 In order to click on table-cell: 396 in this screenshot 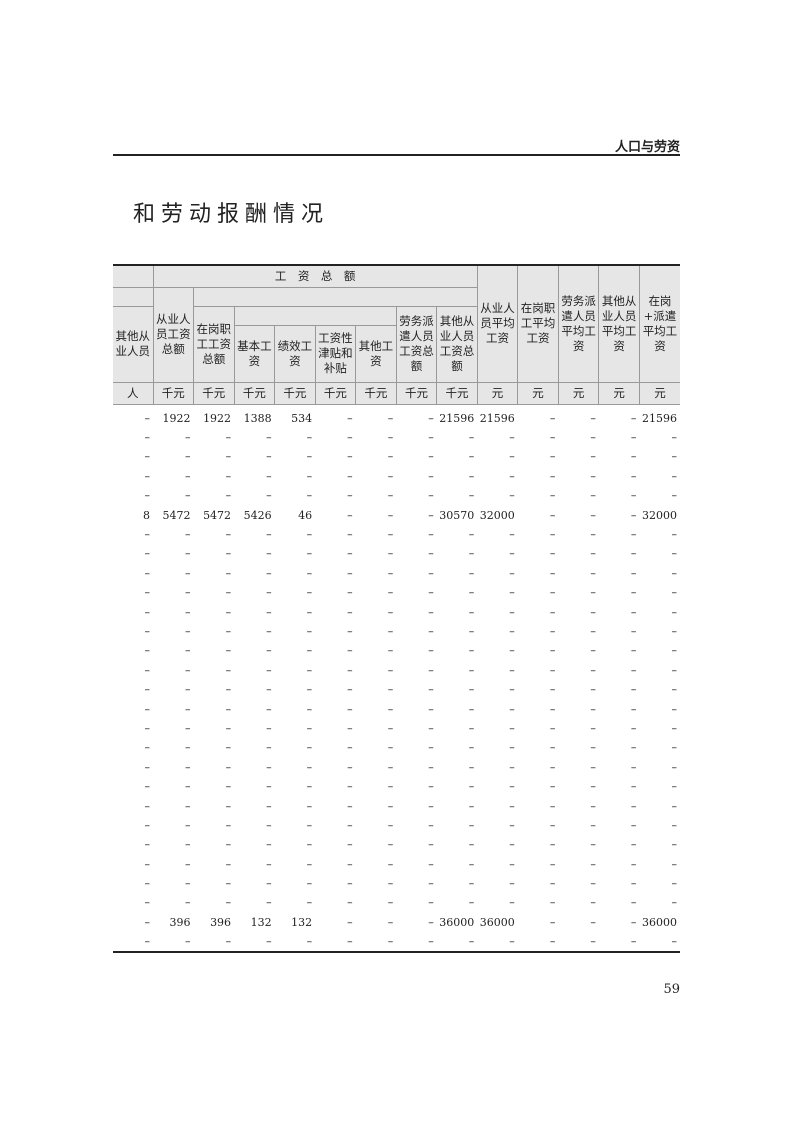, I will do `click(221, 922)`.